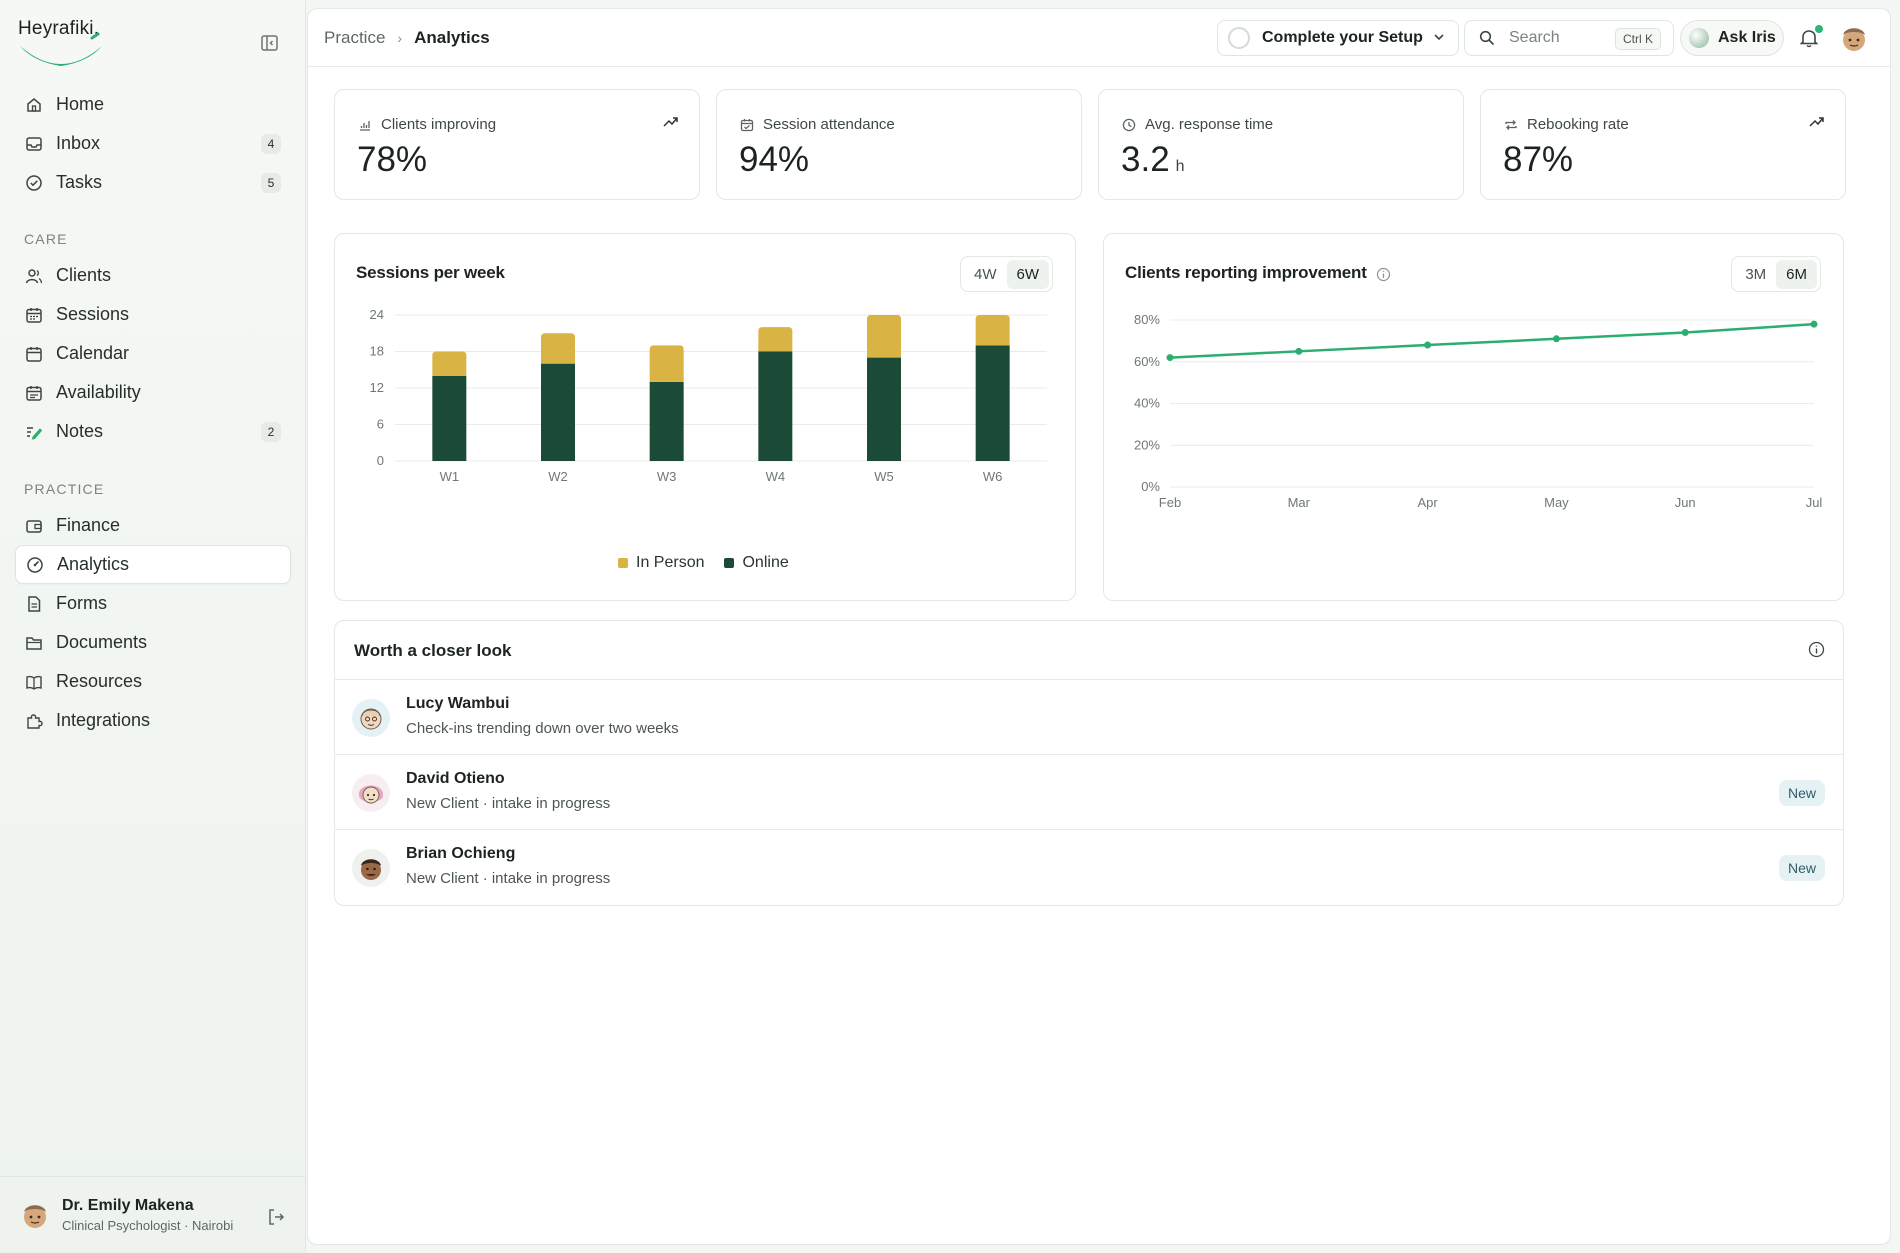 The height and width of the screenshot is (1253, 1900). Describe the element at coordinates (884, 476) in the screenshot. I see `x-tick-label: W5` at that location.